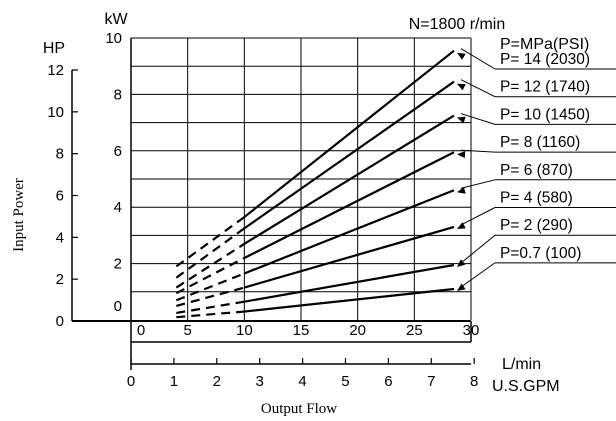 This screenshot has height=421, width=616. What do you see at coordinates (118, 306) in the screenshot?
I see `kw-tick-label: 0` at bounding box center [118, 306].